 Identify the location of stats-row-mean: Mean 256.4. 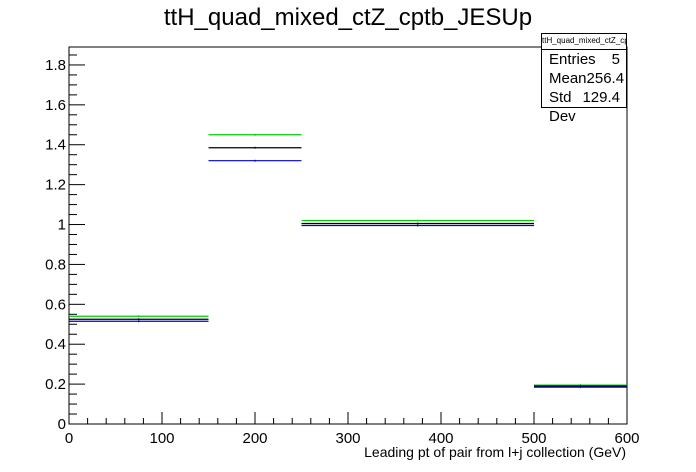
(584, 78).